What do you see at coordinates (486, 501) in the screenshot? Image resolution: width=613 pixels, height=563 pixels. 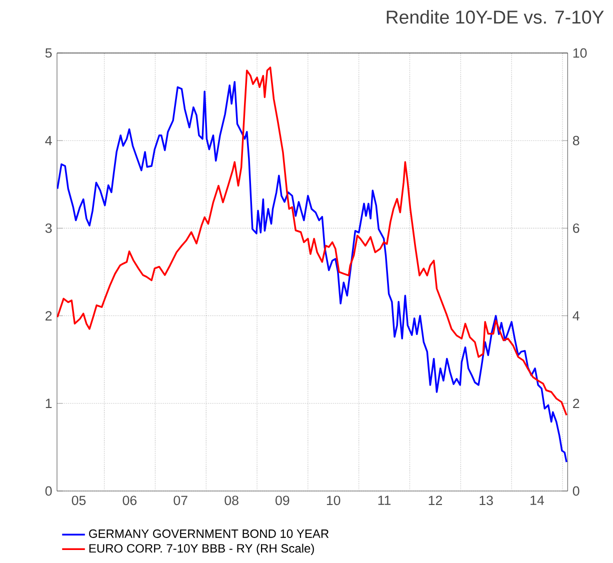 I see `x-tick-label: 13` at bounding box center [486, 501].